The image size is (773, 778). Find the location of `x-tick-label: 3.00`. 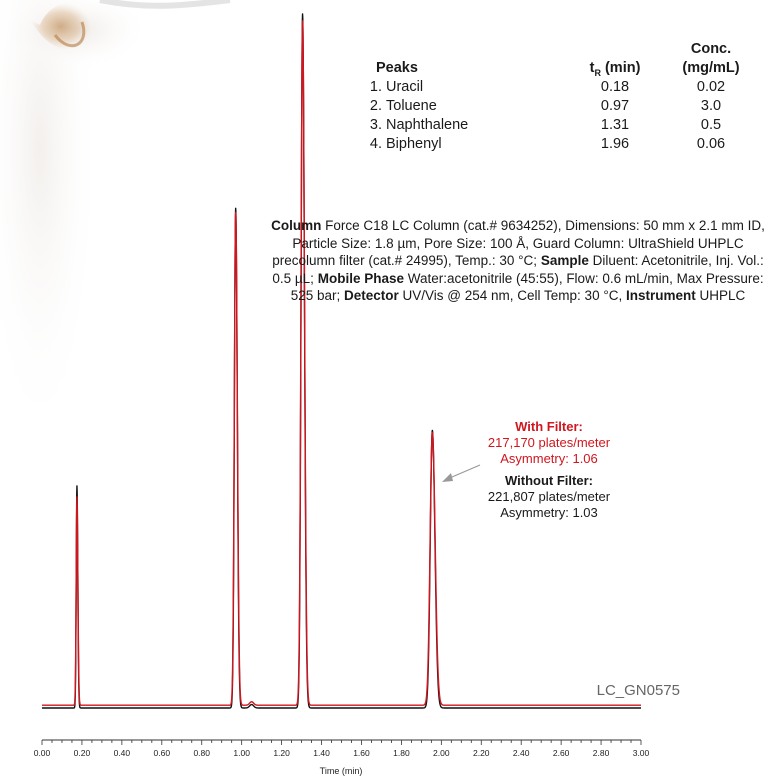

x-tick-label: 3.00 is located at coordinates (641, 753).